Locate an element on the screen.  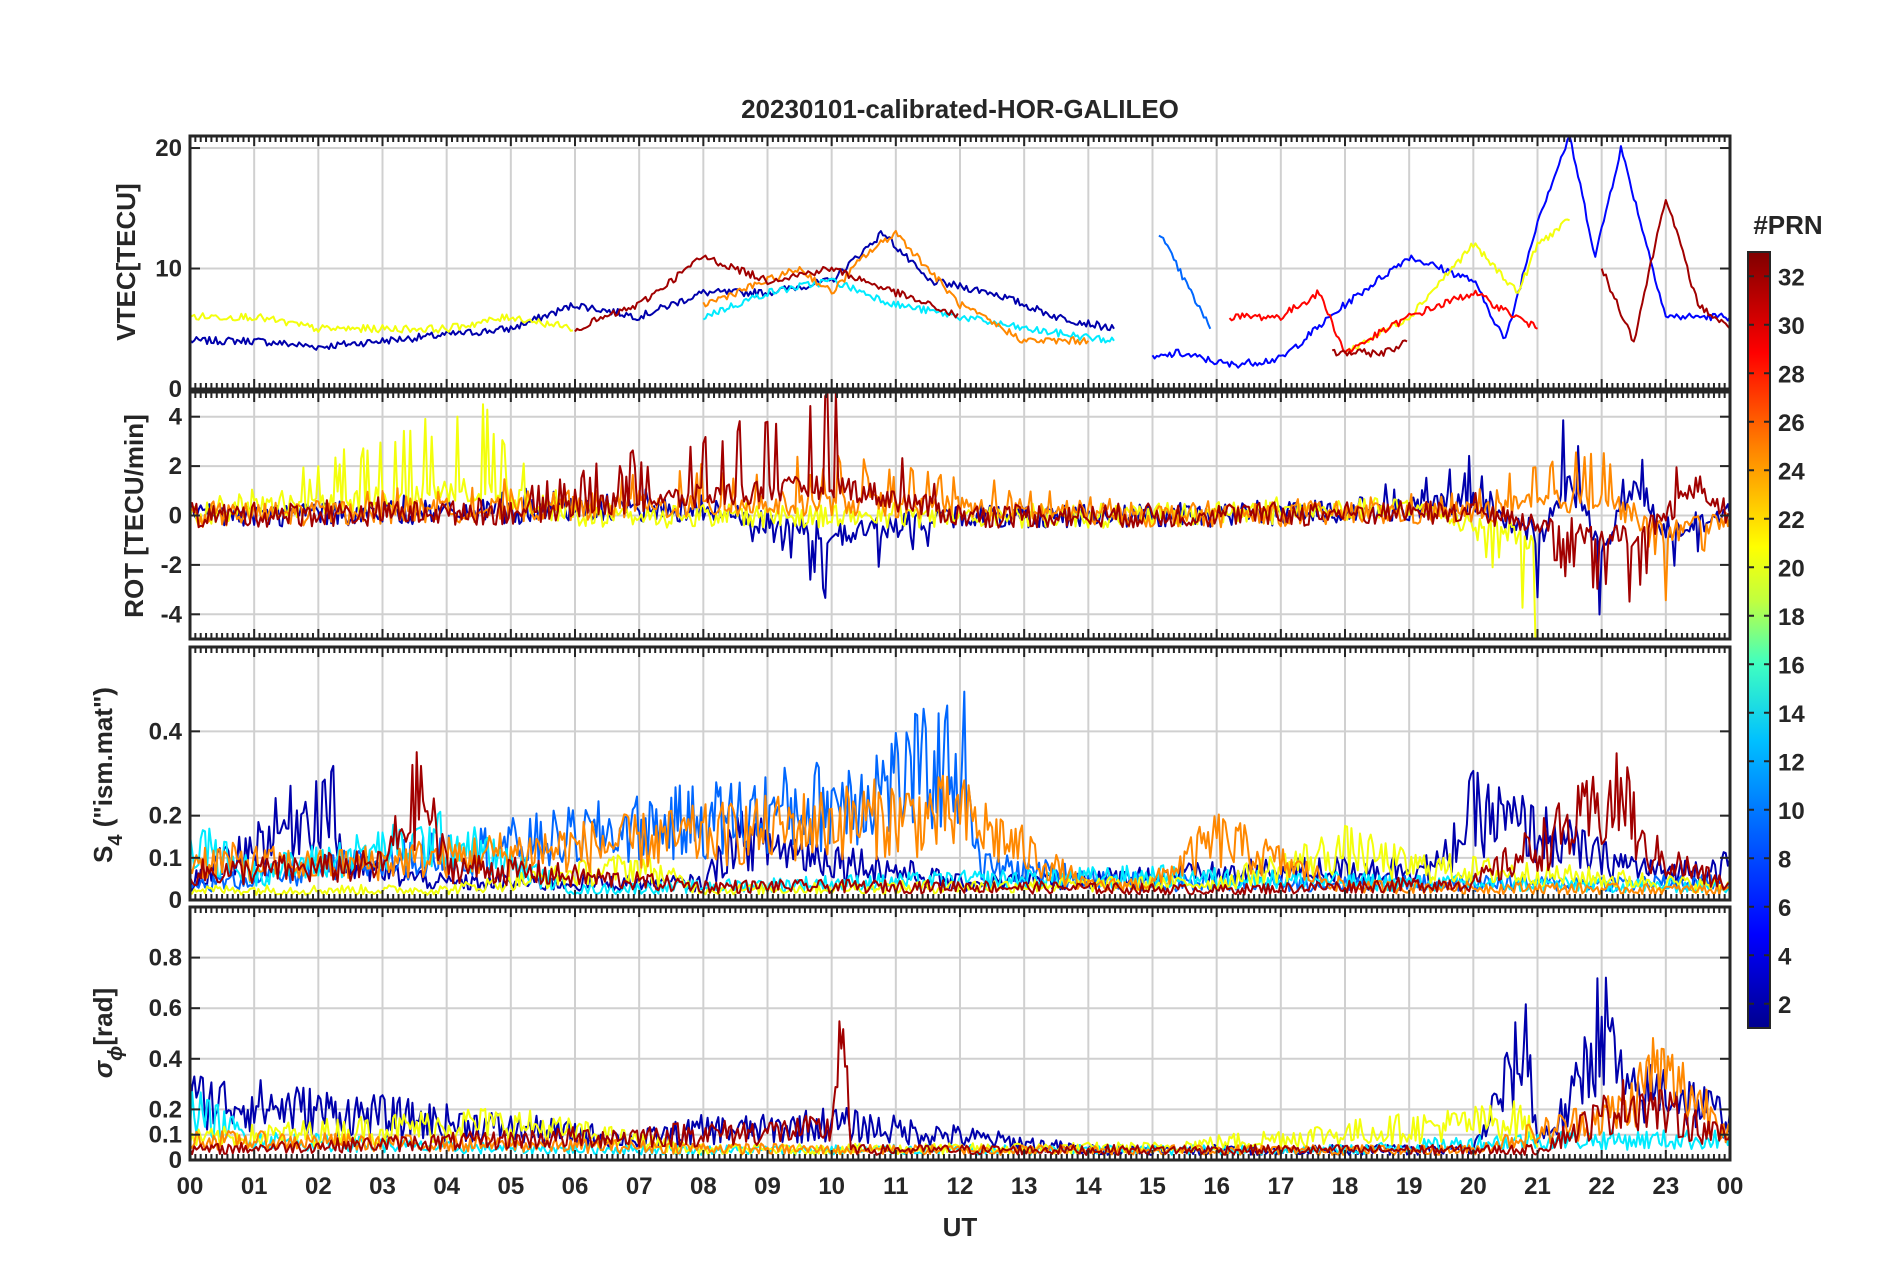
prn-28-trace is located at coordinates (1383, 321).